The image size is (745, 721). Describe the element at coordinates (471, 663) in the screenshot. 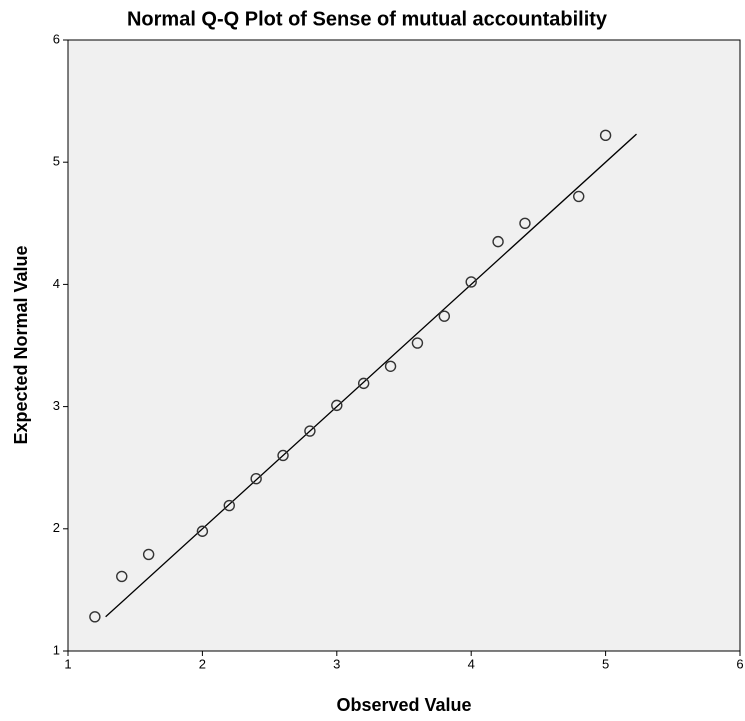

I see `x-tick-label: 4` at that location.